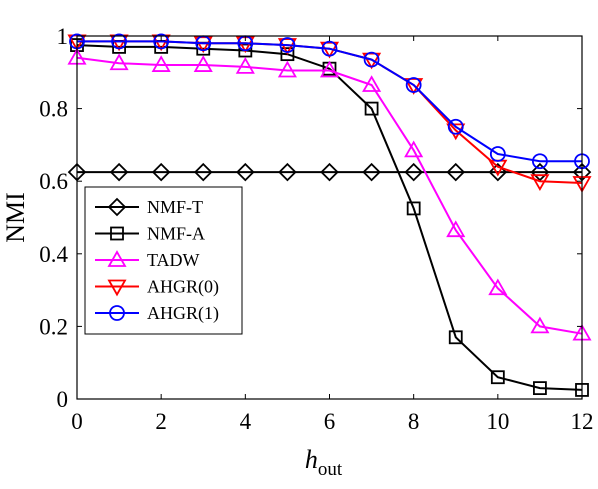 The width and height of the screenshot is (598, 489). I want to click on legend-label-ahgr-0: AHGR(0), so click(183, 287).